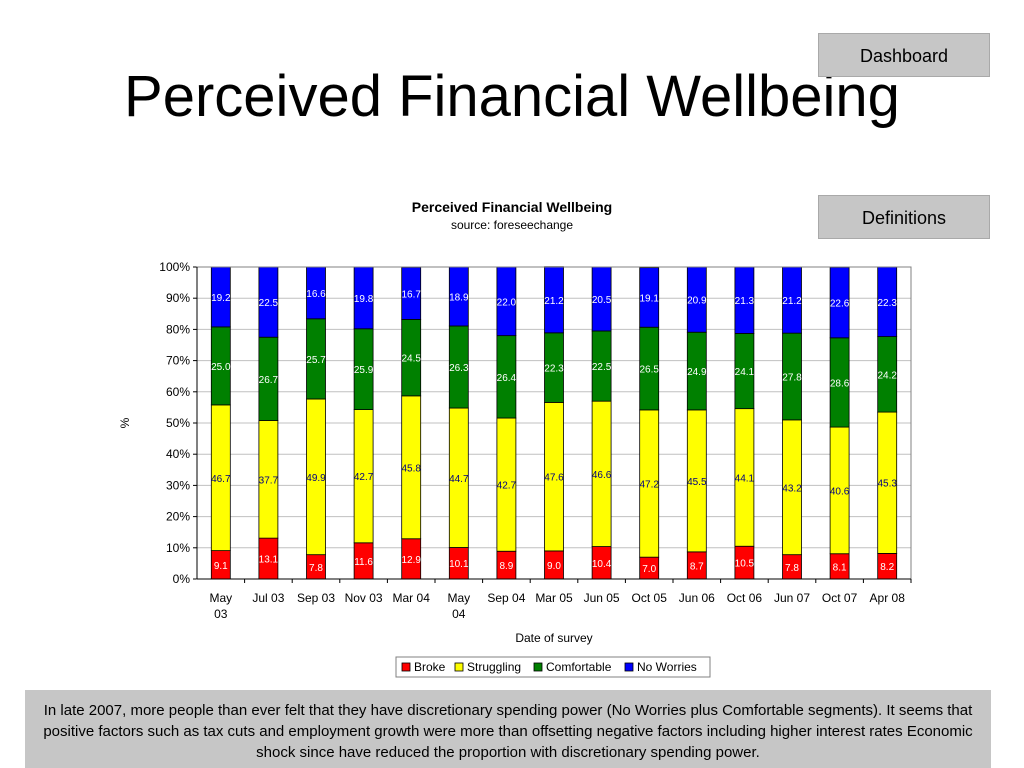 This screenshot has height=768, width=1024. Describe the element at coordinates (602, 300) in the screenshot. I see `data-label-no-worries: 20.5` at that location.